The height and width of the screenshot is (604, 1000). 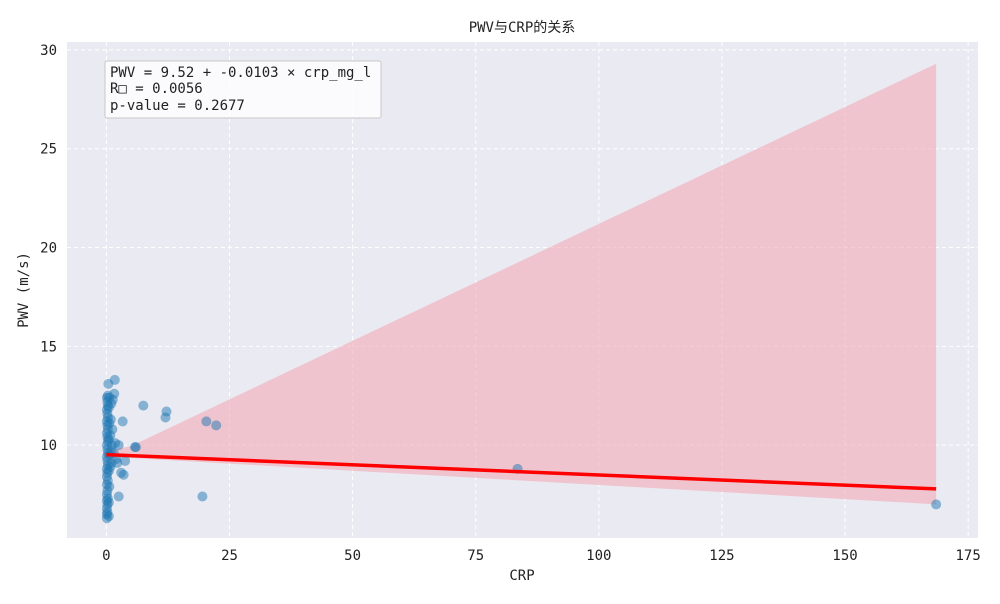 I want to click on x-tick-label: 100, so click(x=598, y=556).